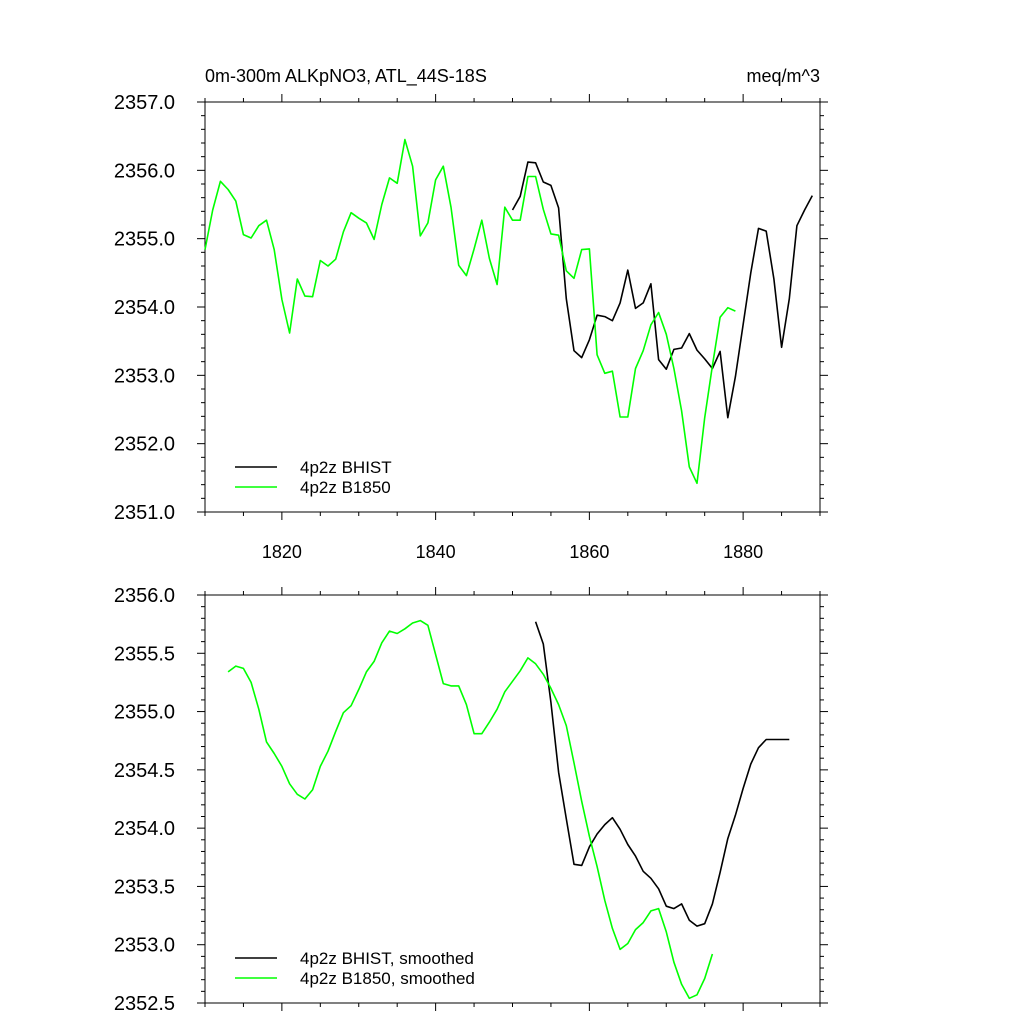 Image resolution: width=1024 pixels, height=1024 pixels. Describe the element at coordinates (346, 467) in the screenshot. I see `legend-label: 4p2z BHIST` at that location.